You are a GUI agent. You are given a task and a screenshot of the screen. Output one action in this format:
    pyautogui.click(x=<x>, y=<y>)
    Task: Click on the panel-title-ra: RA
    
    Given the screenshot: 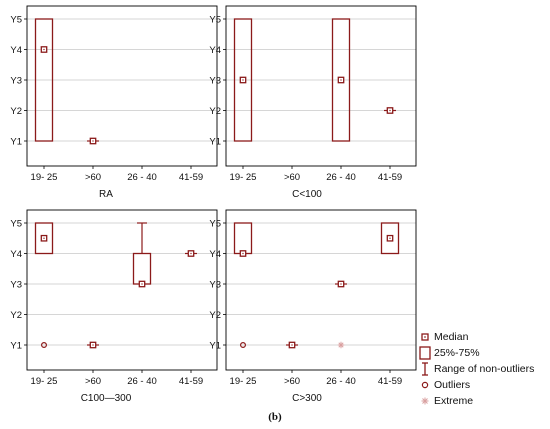 What is the action you would take?
    pyautogui.click(x=106, y=194)
    